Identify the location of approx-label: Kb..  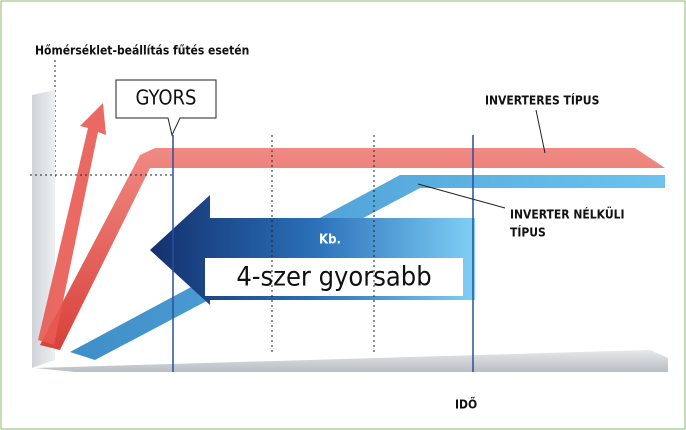
(330, 240).